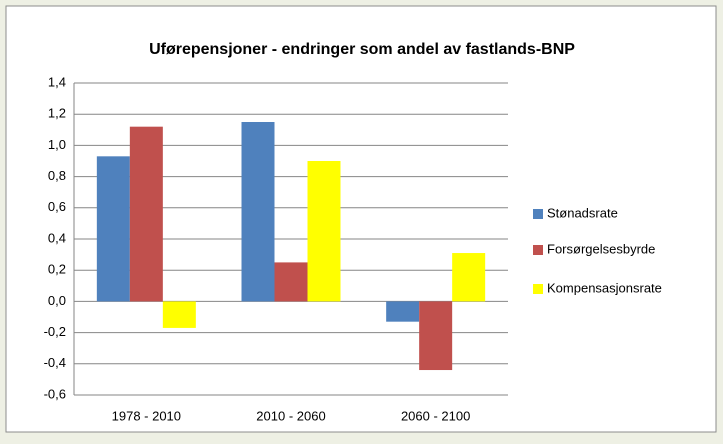 The image size is (723, 444). Describe the element at coordinates (55, 362) in the screenshot. I see `y-tick-label: -0,4` at that location.